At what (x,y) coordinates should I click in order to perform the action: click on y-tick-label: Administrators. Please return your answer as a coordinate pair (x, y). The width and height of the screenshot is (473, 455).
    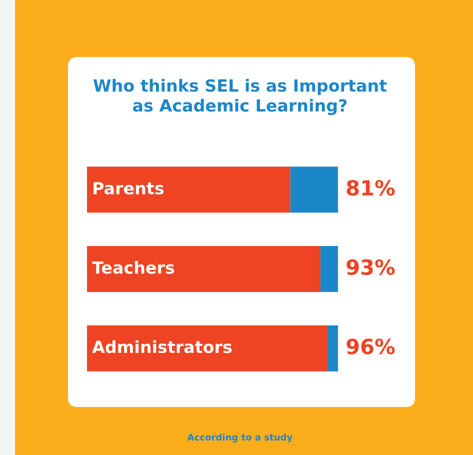
    Looking at the image, I should click on (162, 347).